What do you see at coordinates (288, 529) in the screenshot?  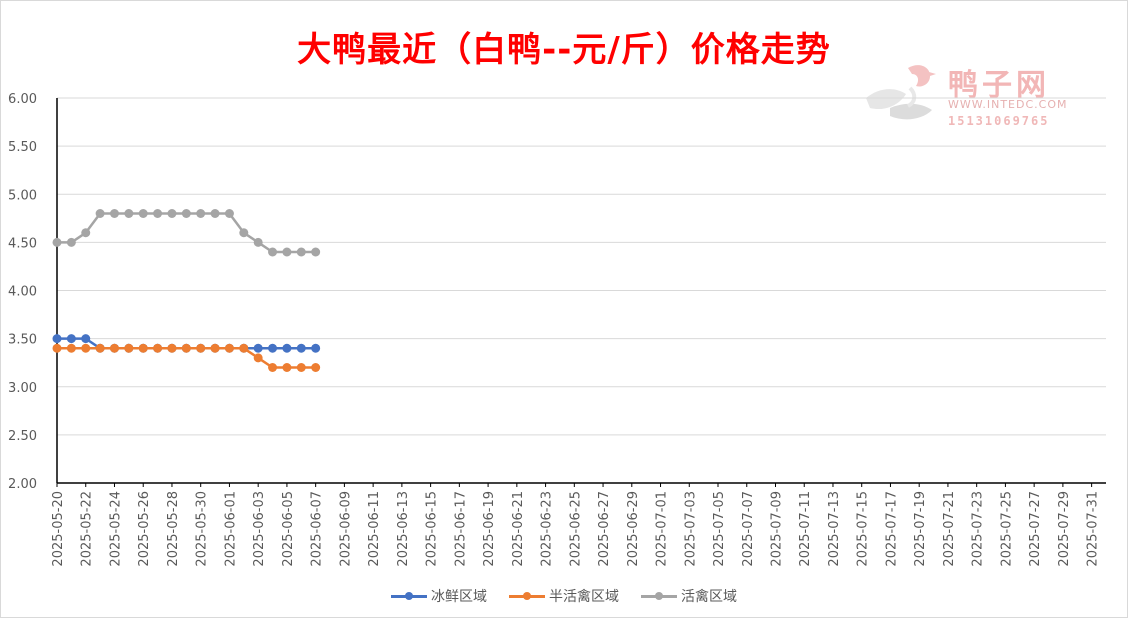 I see `x-tick-label: 2025-06-05` at bounding box center [288, 529].